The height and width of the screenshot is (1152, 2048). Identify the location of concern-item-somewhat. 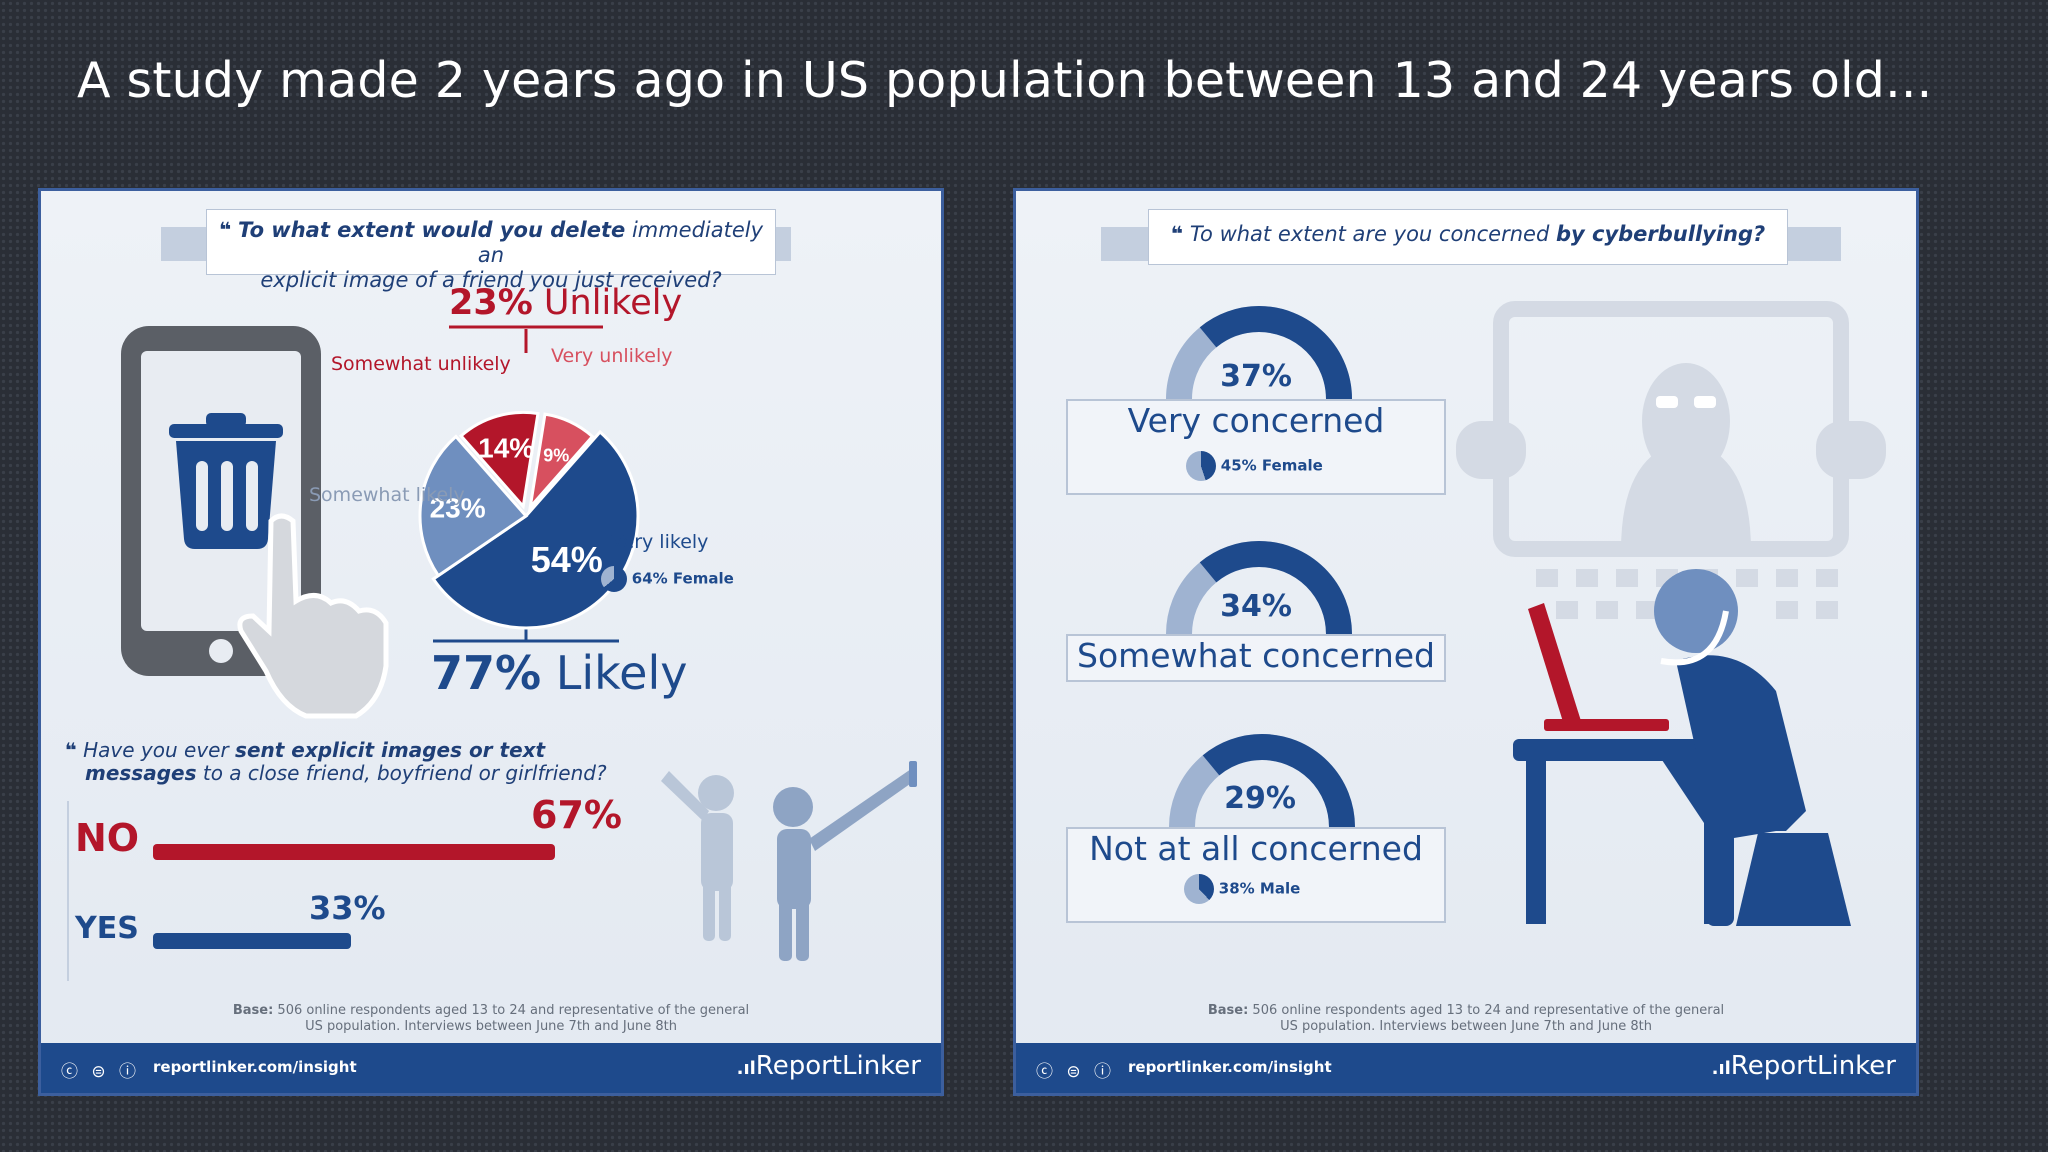
(1256, 658).